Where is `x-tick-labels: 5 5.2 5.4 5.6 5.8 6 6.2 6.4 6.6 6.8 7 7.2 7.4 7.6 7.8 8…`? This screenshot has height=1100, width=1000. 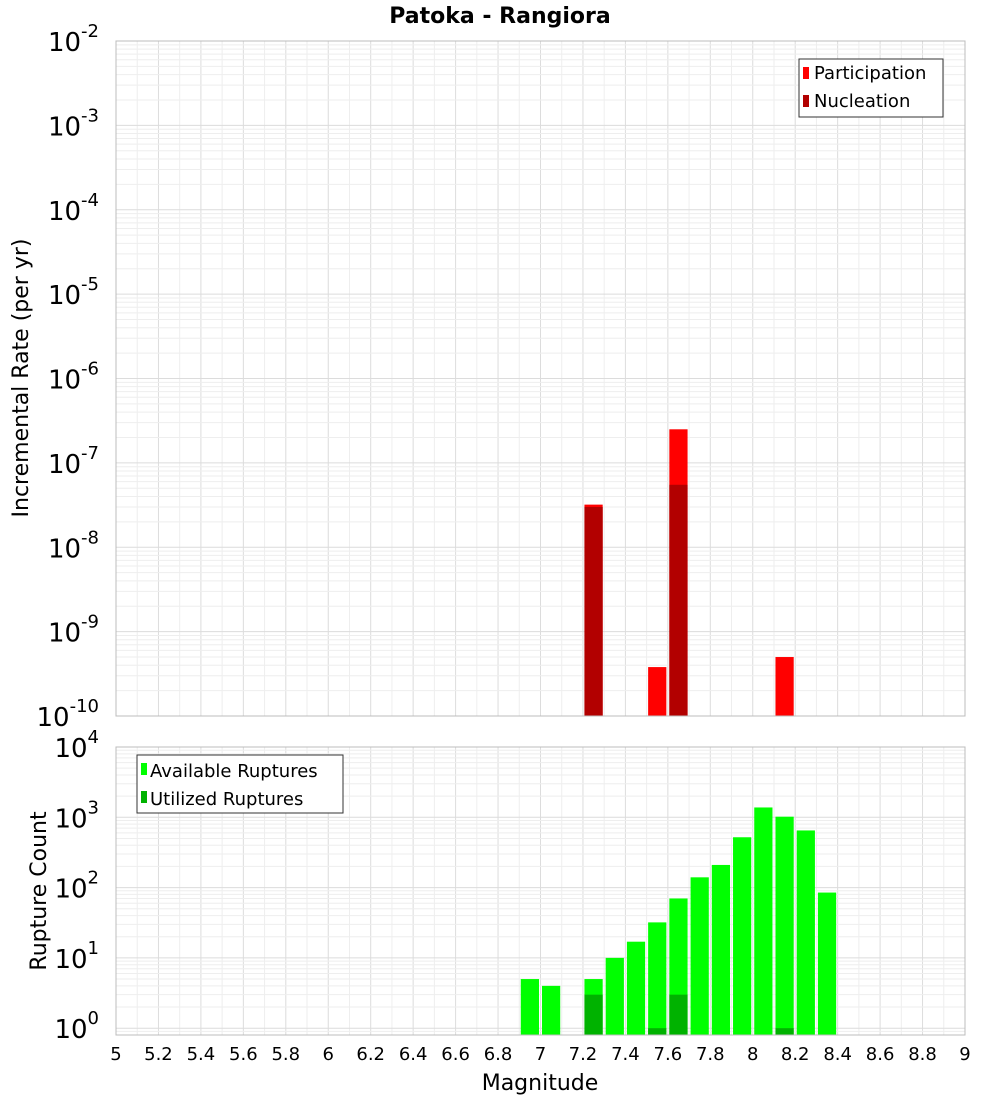 x-tick-labels: 5 5.2 5.4 5.6 5.8 6 6.2 6.4 6.6 6.8 7 7.2 7.4 7.6 7.8 8… is located at coordinates (540, 1054).